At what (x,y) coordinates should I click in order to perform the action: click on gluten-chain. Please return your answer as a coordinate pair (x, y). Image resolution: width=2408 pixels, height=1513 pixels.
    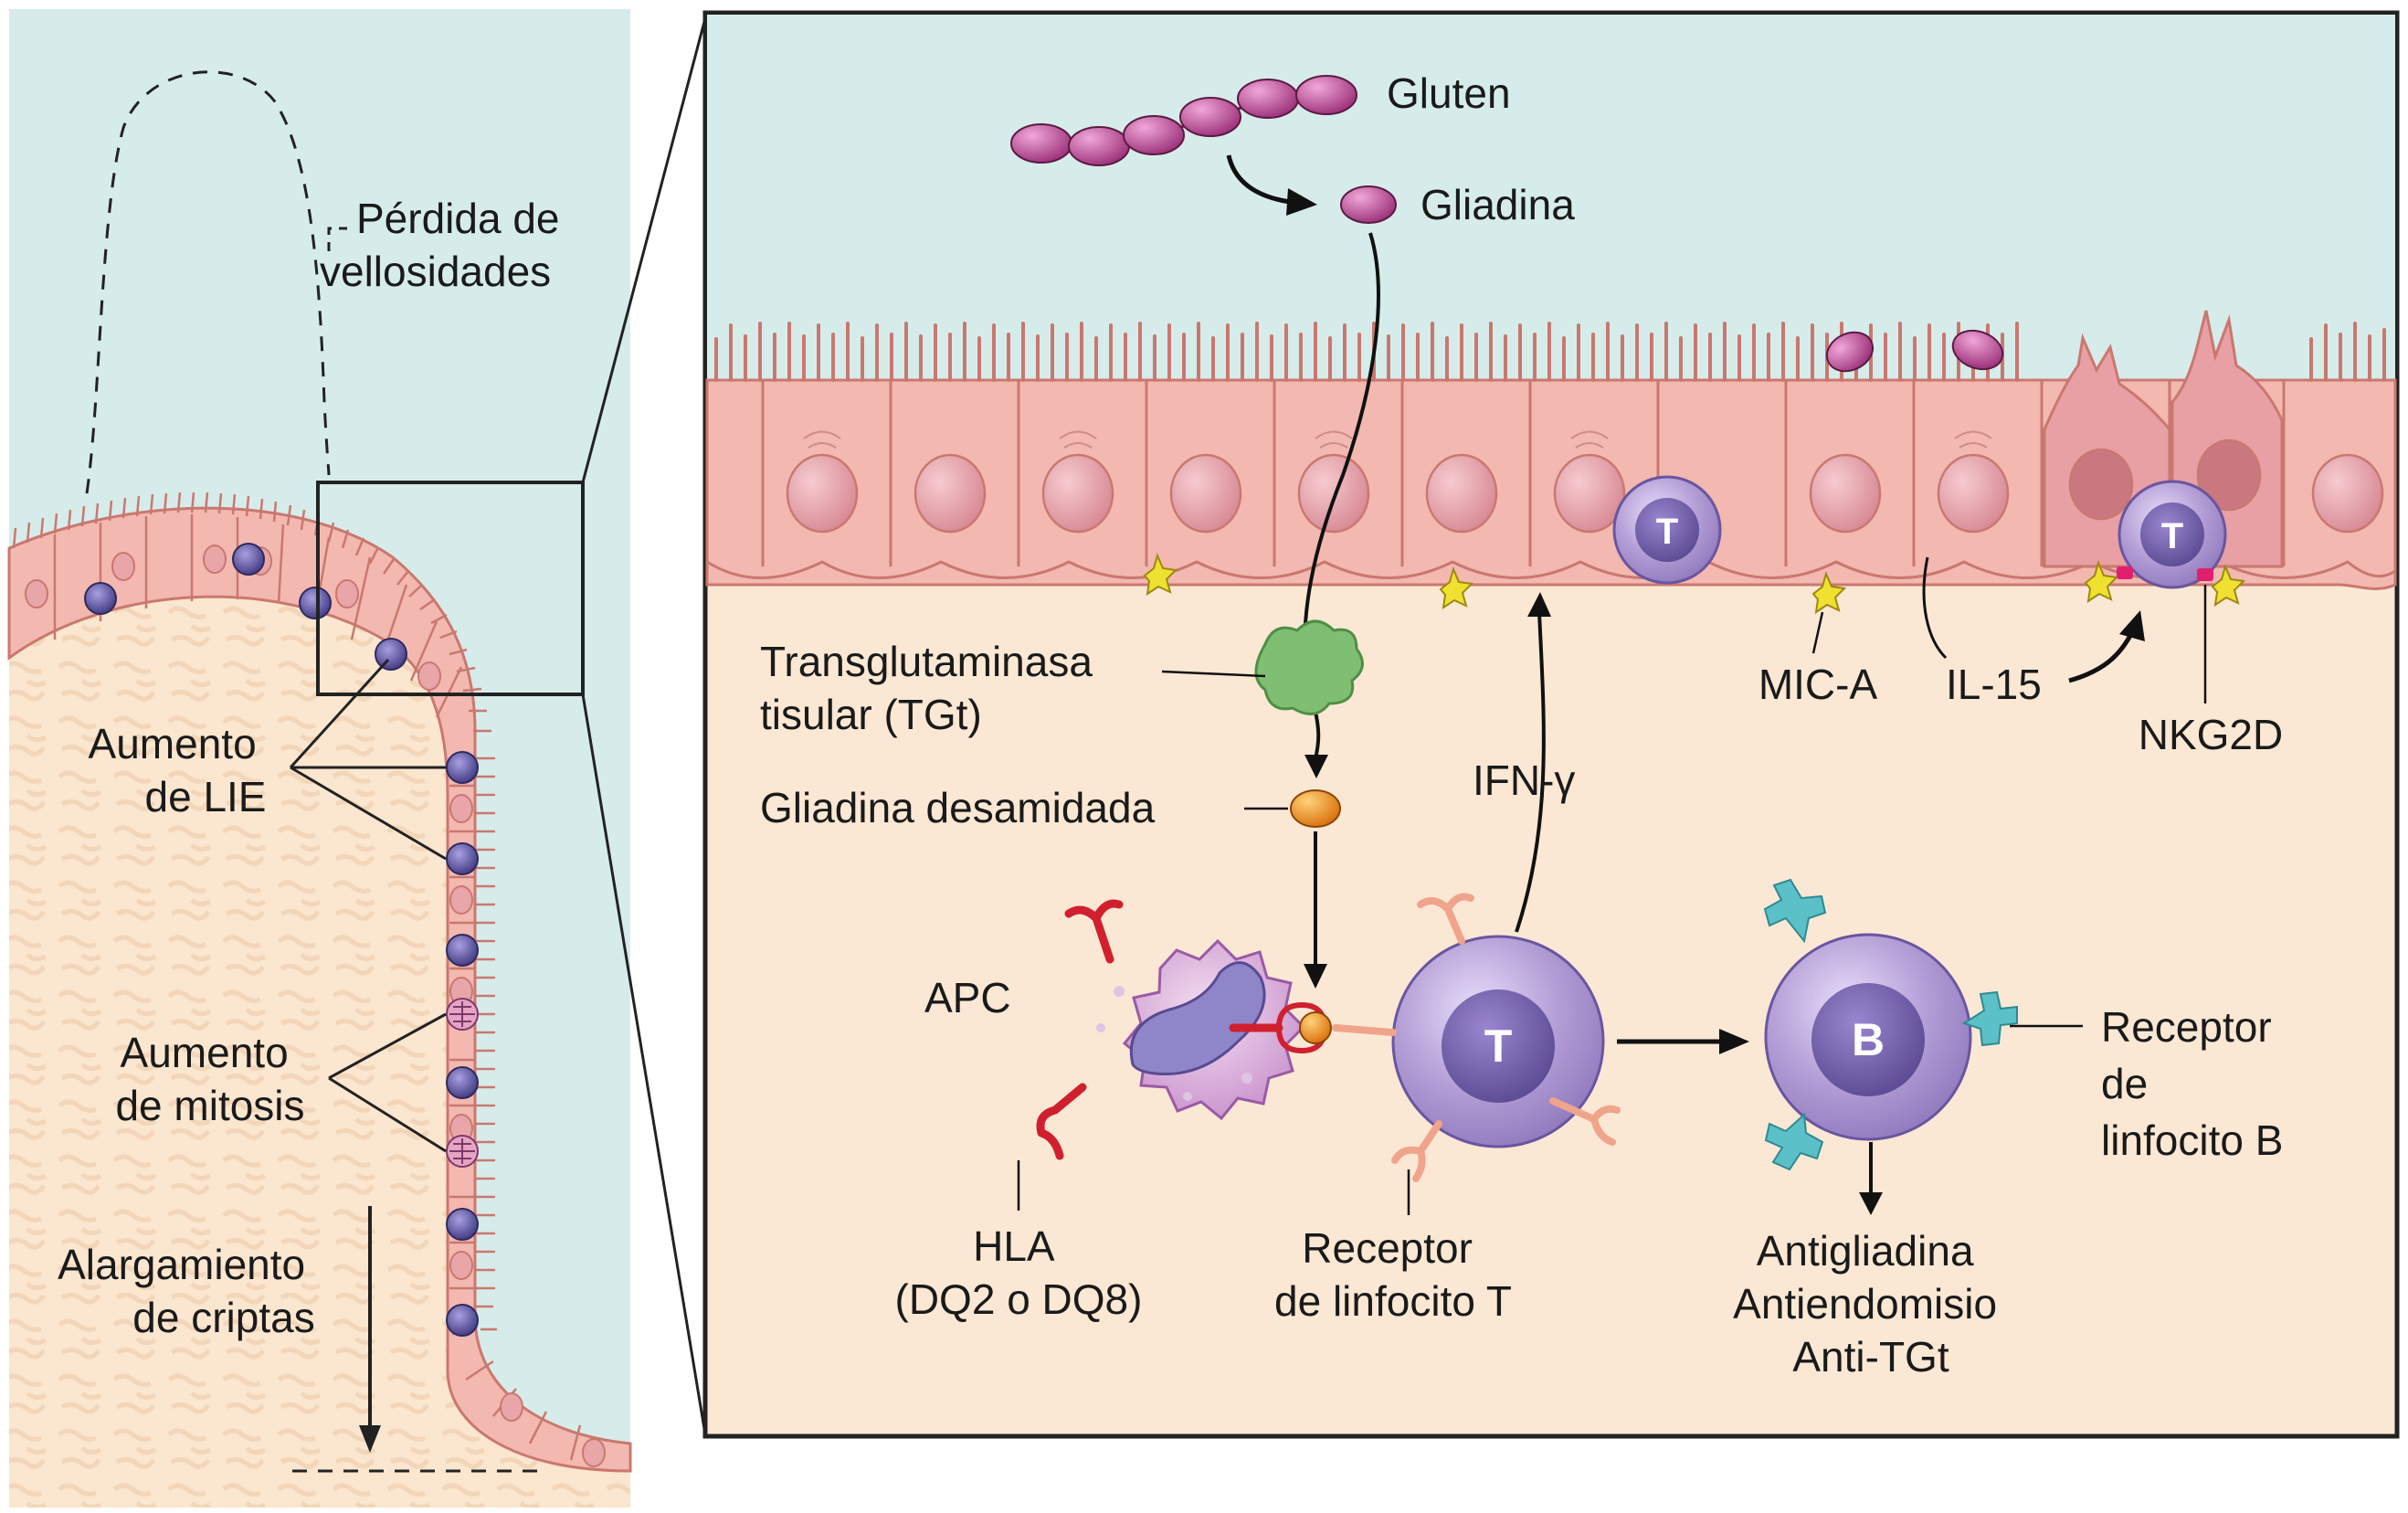
    Looking at the image, I should click on (1183, 120).